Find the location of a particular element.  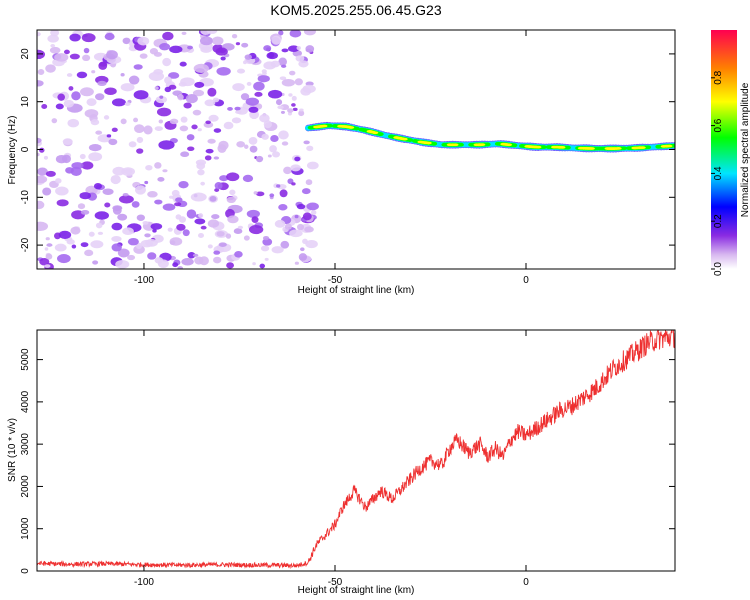

spectrogram-x-axis-label: Height of straight line (km) is located at coordinates (356, 290).